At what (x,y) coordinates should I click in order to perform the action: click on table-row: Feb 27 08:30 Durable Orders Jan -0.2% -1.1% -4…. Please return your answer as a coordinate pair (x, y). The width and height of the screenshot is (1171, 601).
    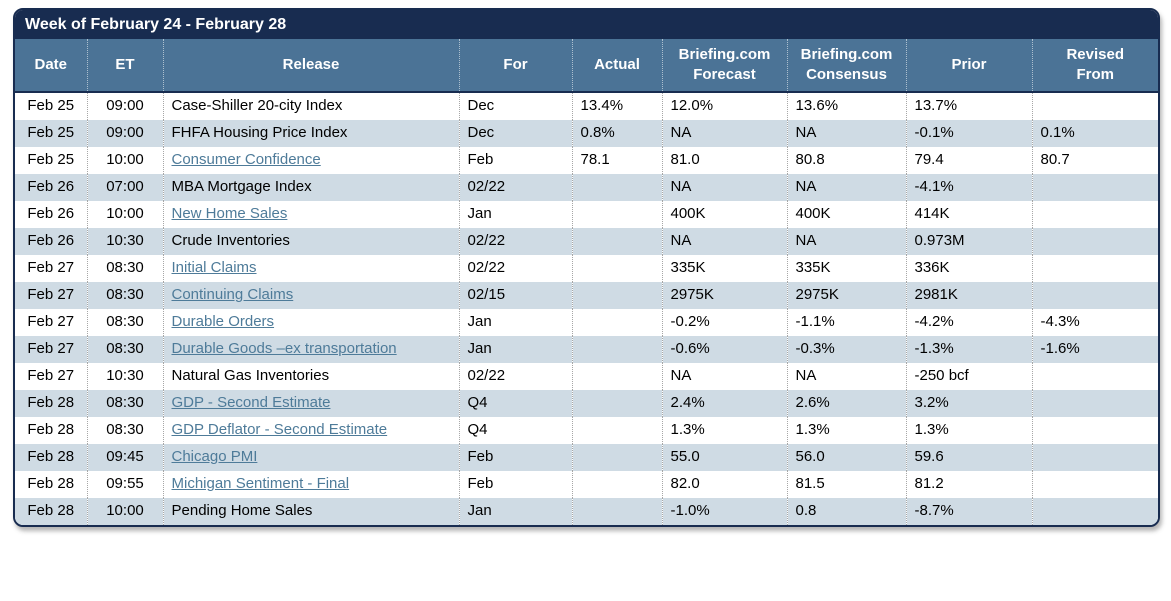
    Looking at the image, I should click on (586, 322).